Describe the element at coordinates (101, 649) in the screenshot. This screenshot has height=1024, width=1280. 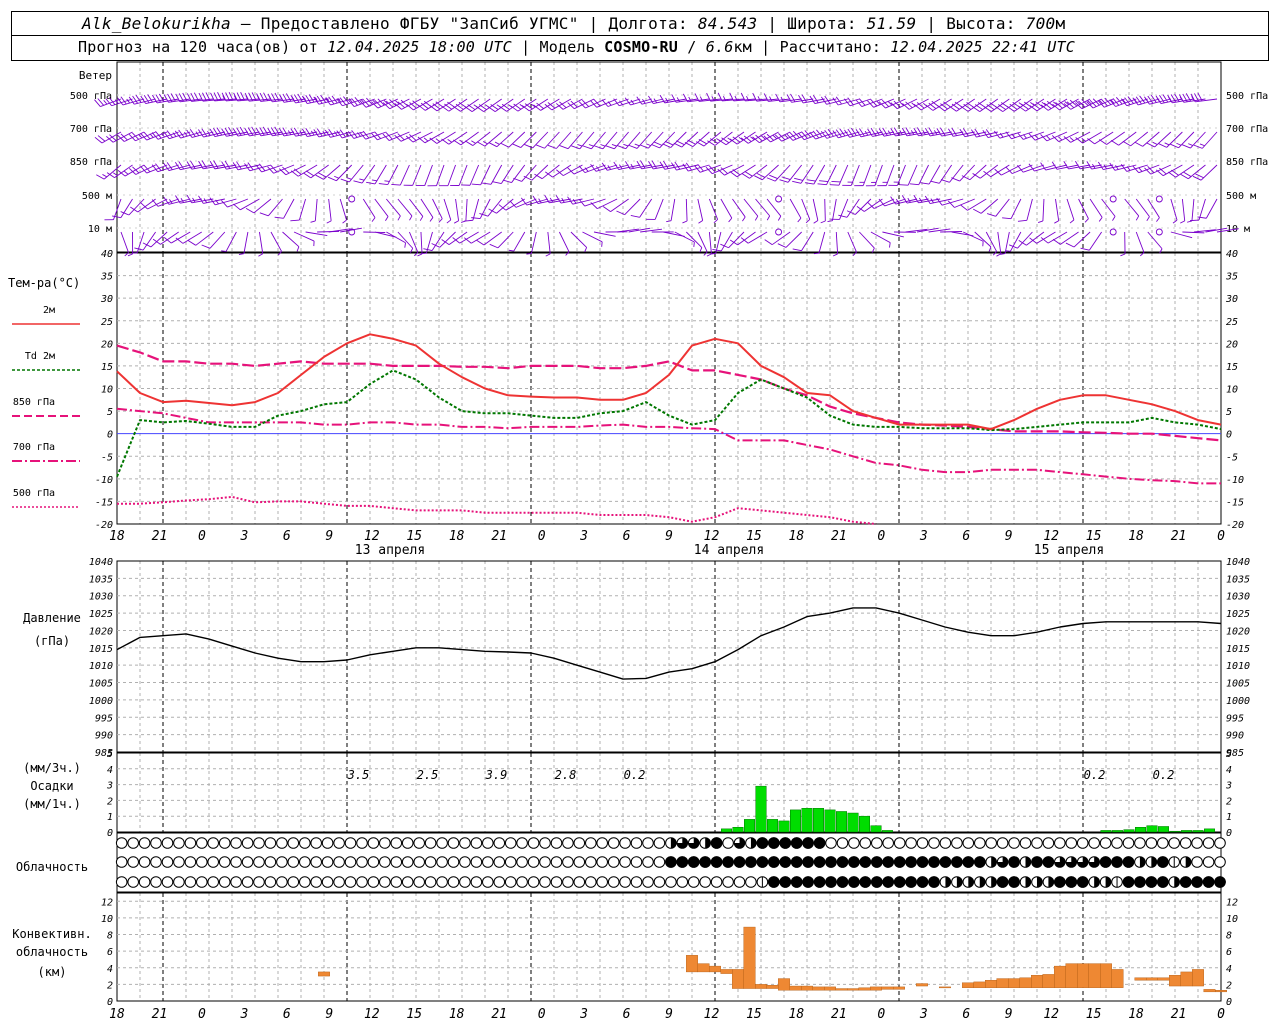
I see `pres-y-tick-left: 1015` at that location.